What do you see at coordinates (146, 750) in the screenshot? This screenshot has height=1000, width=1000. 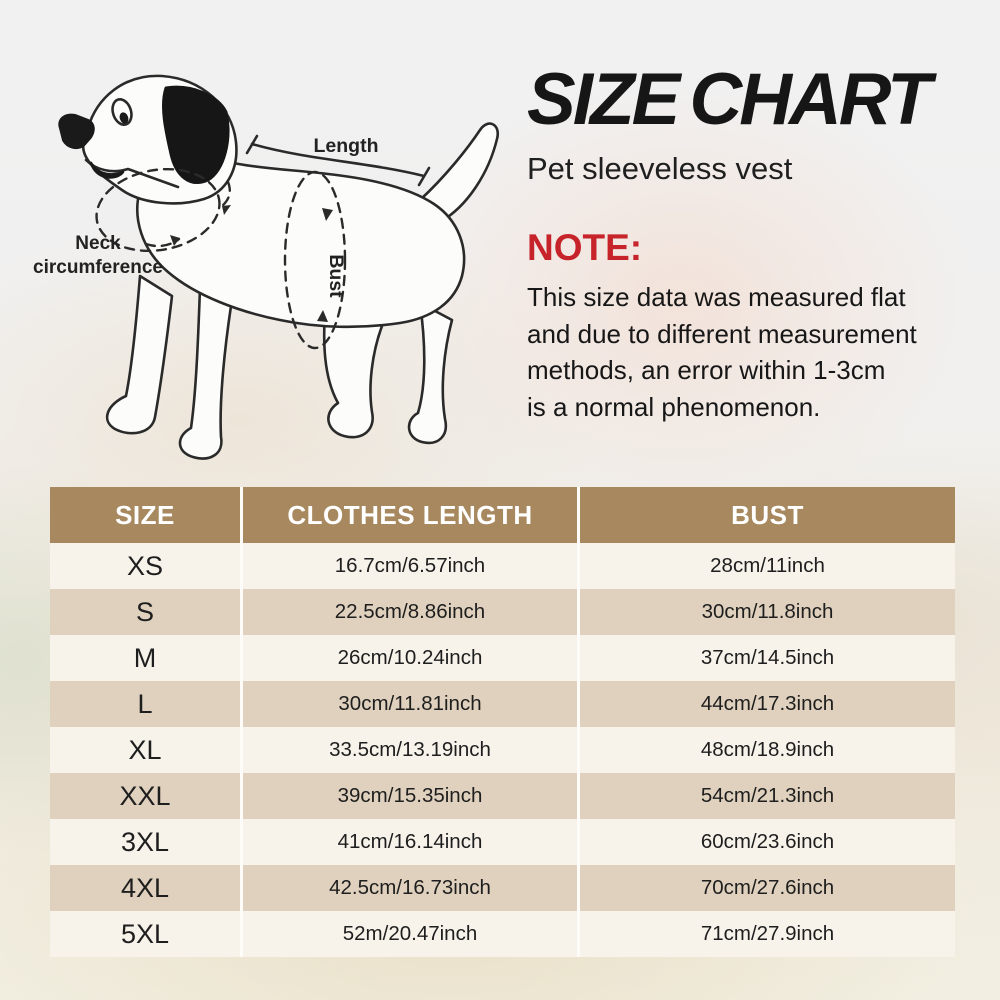 I see `size-cell: XL` at bounding box center [146, 750].